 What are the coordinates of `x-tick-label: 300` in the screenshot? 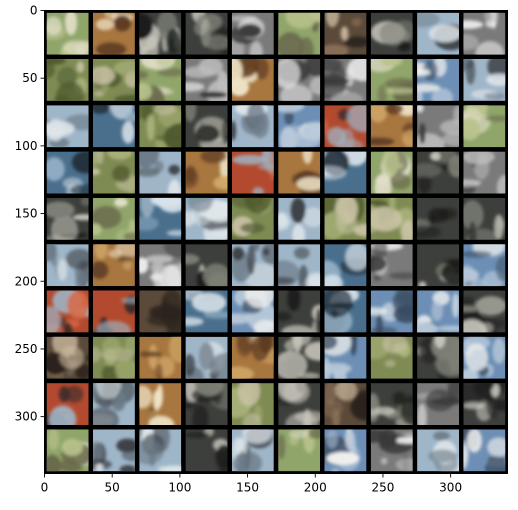 It's located at (450, 488).